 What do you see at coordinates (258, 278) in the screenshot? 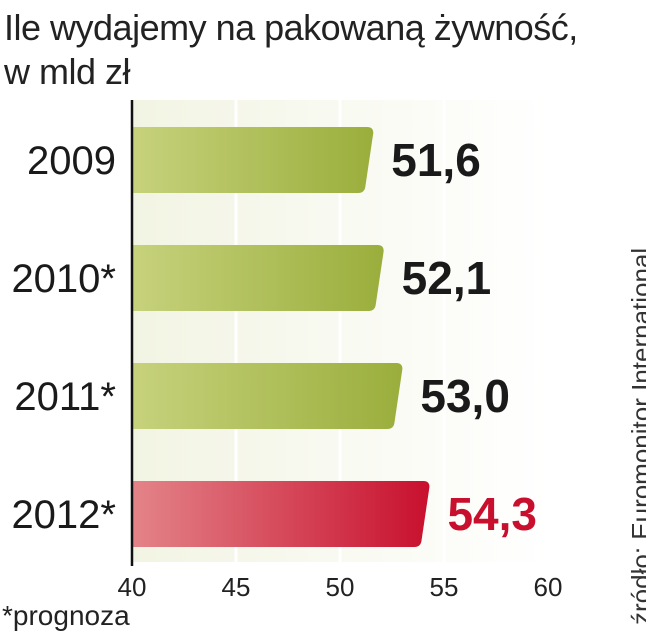
I see `bar-2010` at bounding box center [258, 278].